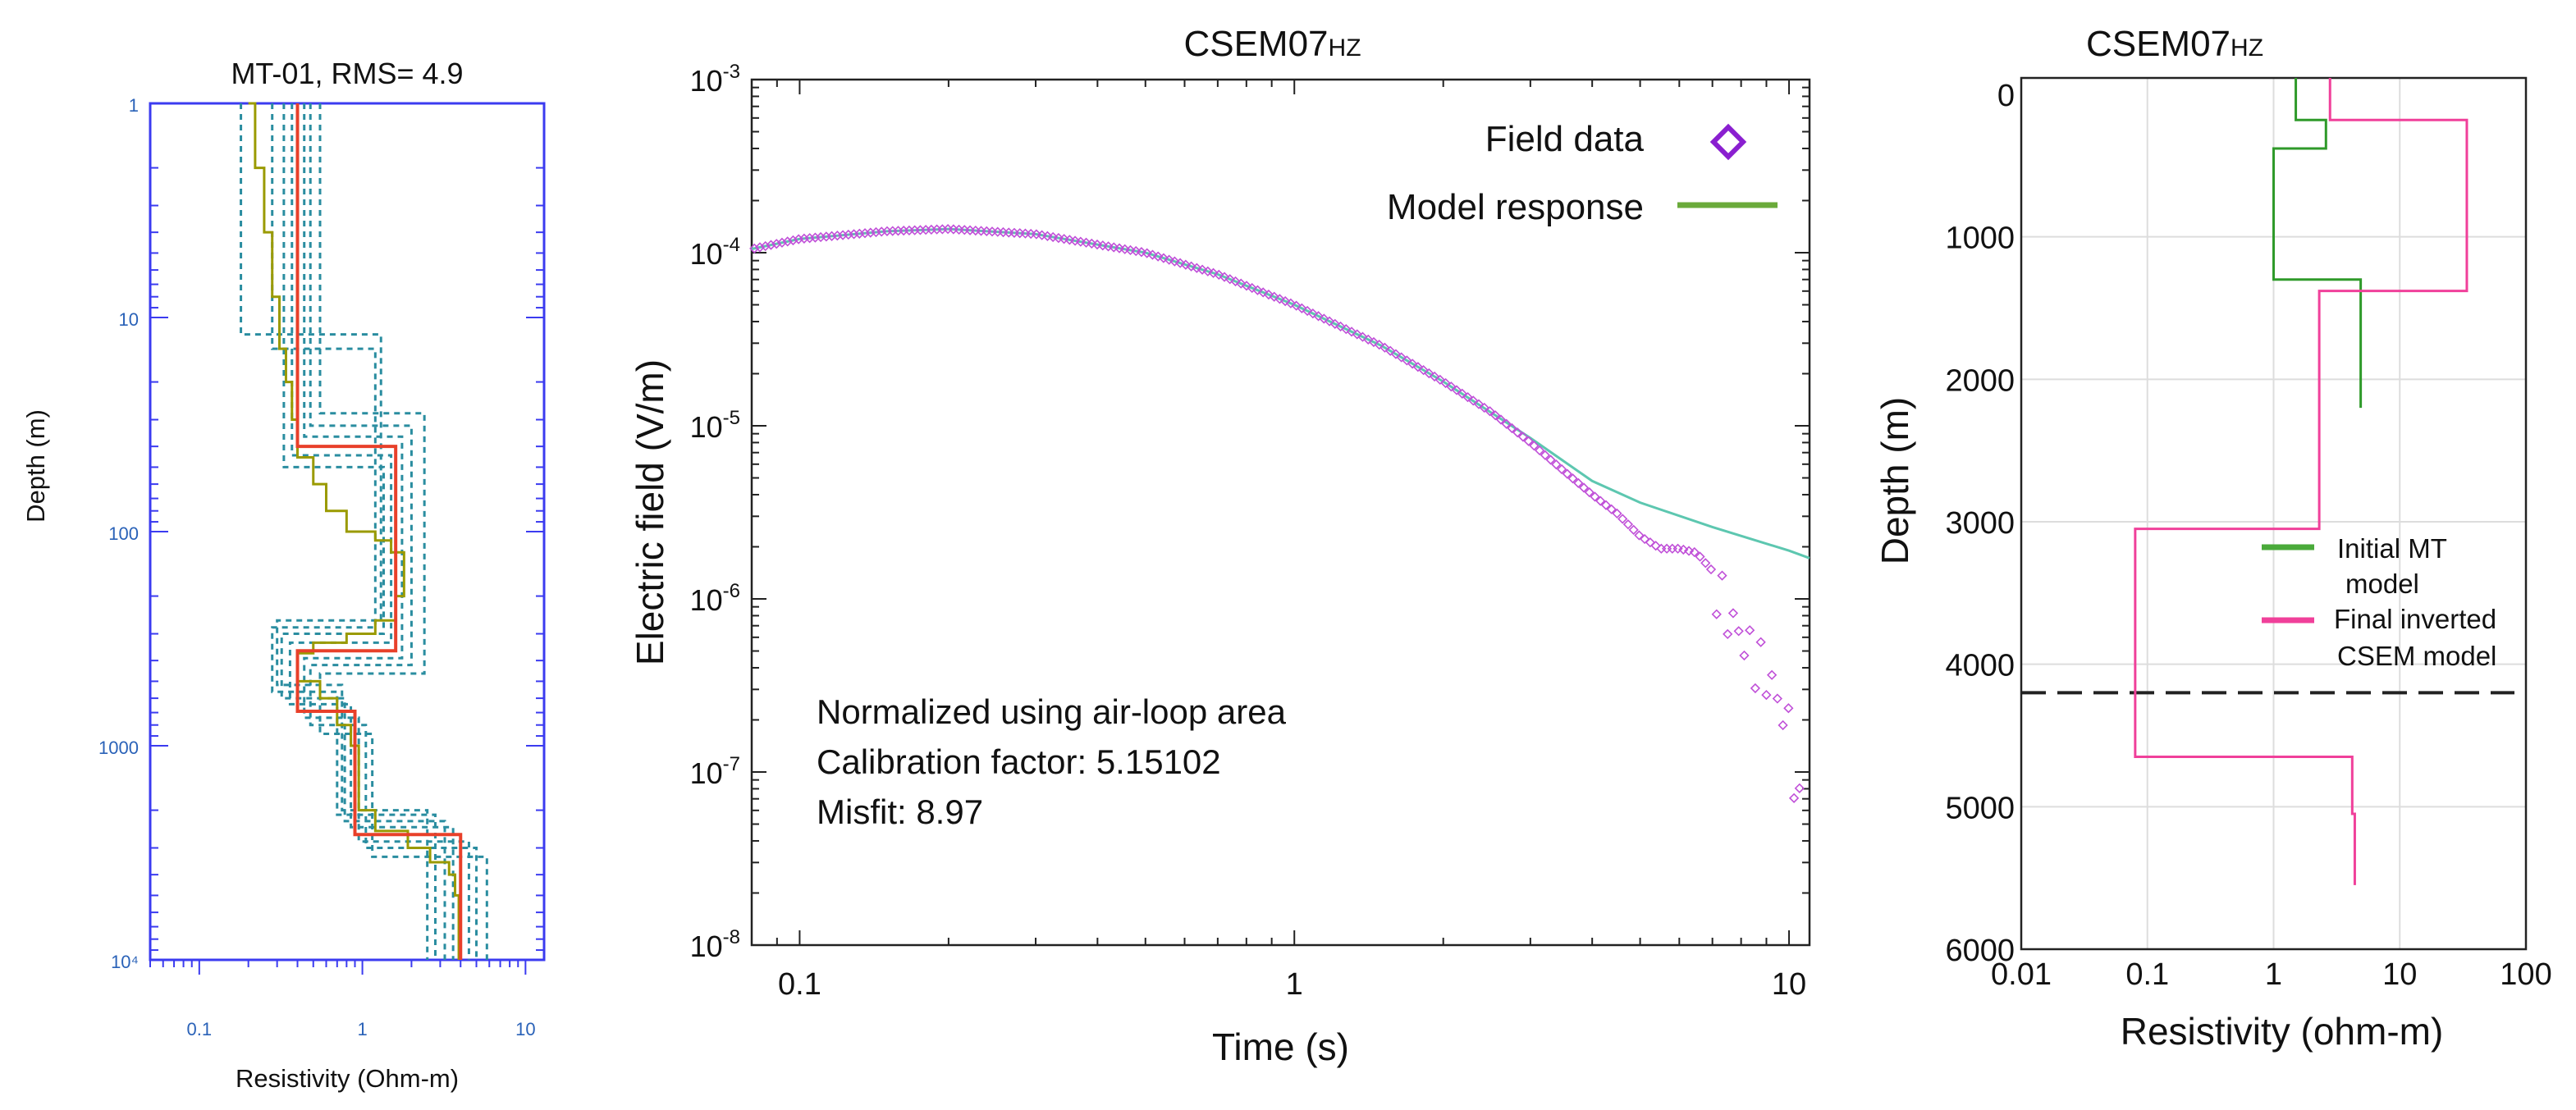 This screenshot has height=1110, width=2576. I want to click on csem-xtick-label: 1, so click(1294, 985).